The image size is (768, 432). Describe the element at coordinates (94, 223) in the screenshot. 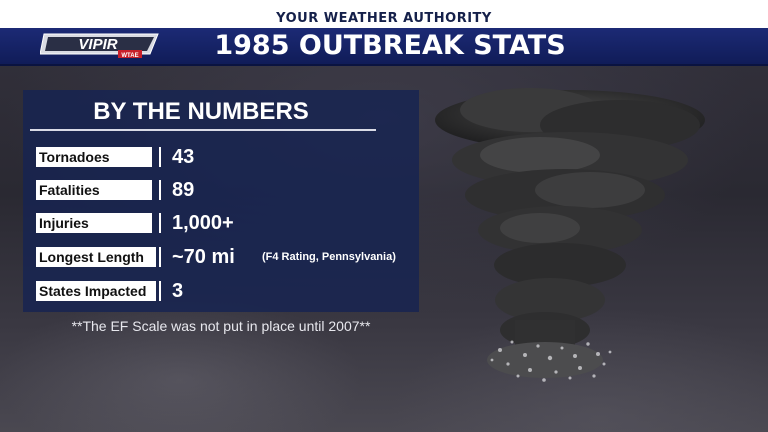

I see `stat-label: Injuries` at that location.